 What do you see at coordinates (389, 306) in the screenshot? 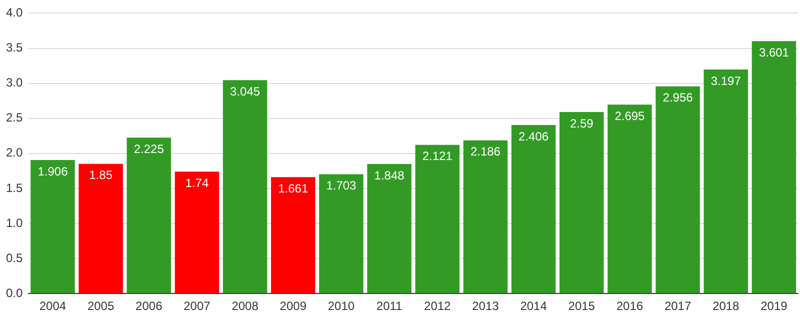
I see `x-tick-label: 2011` at bounding box center [389, 306].